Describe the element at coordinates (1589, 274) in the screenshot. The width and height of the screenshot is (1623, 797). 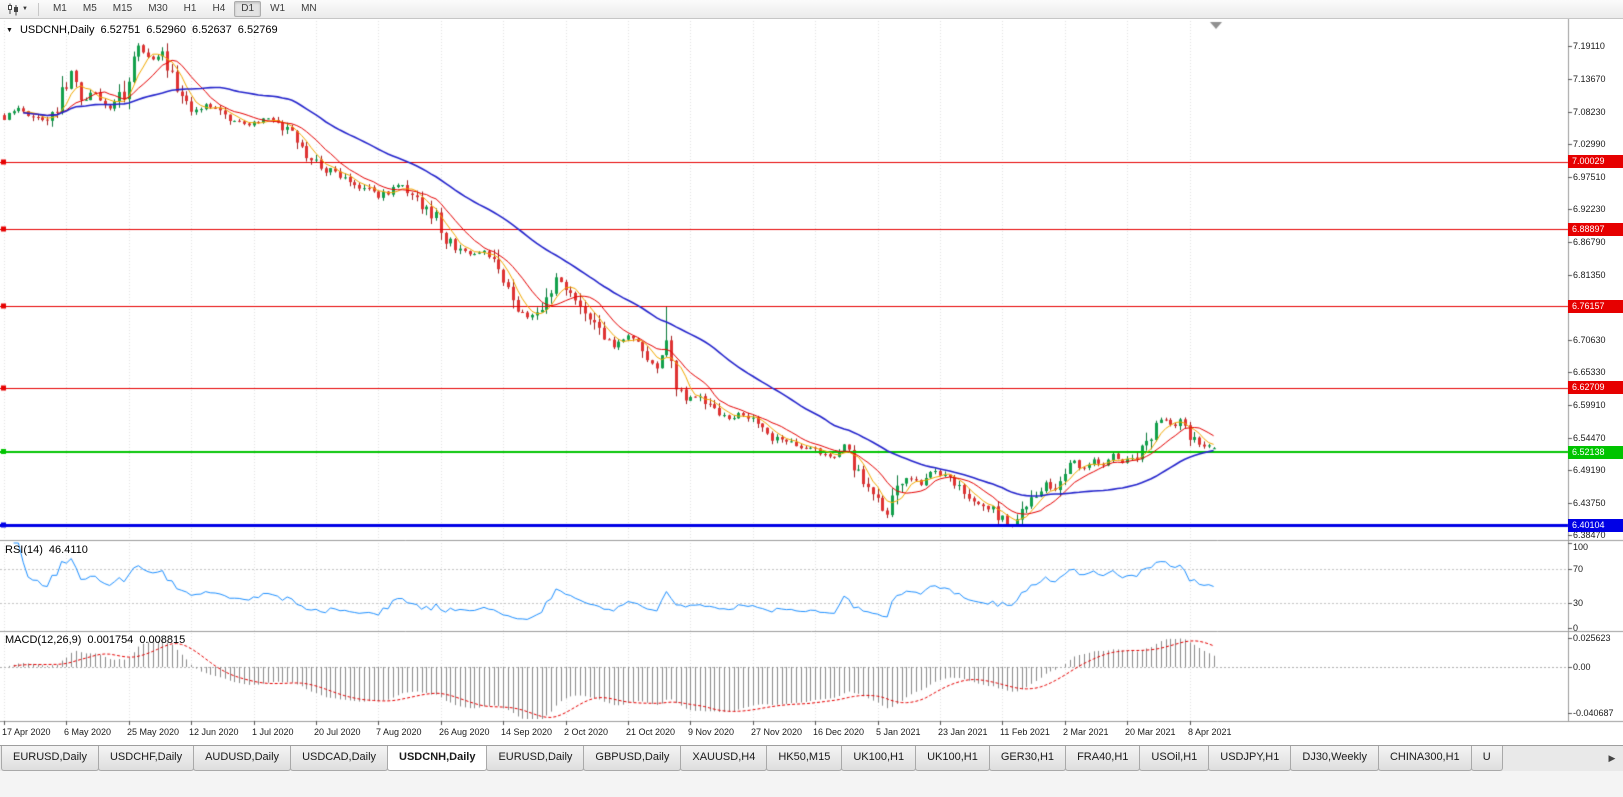
I see `price-axis-label: 6.81350` at that location.